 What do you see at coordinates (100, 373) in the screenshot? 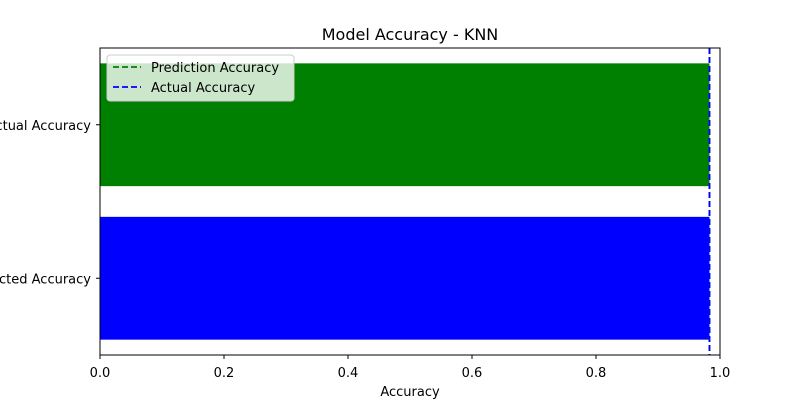
I see `x-tick-label: 0.0` at bounding box center [100, 373].